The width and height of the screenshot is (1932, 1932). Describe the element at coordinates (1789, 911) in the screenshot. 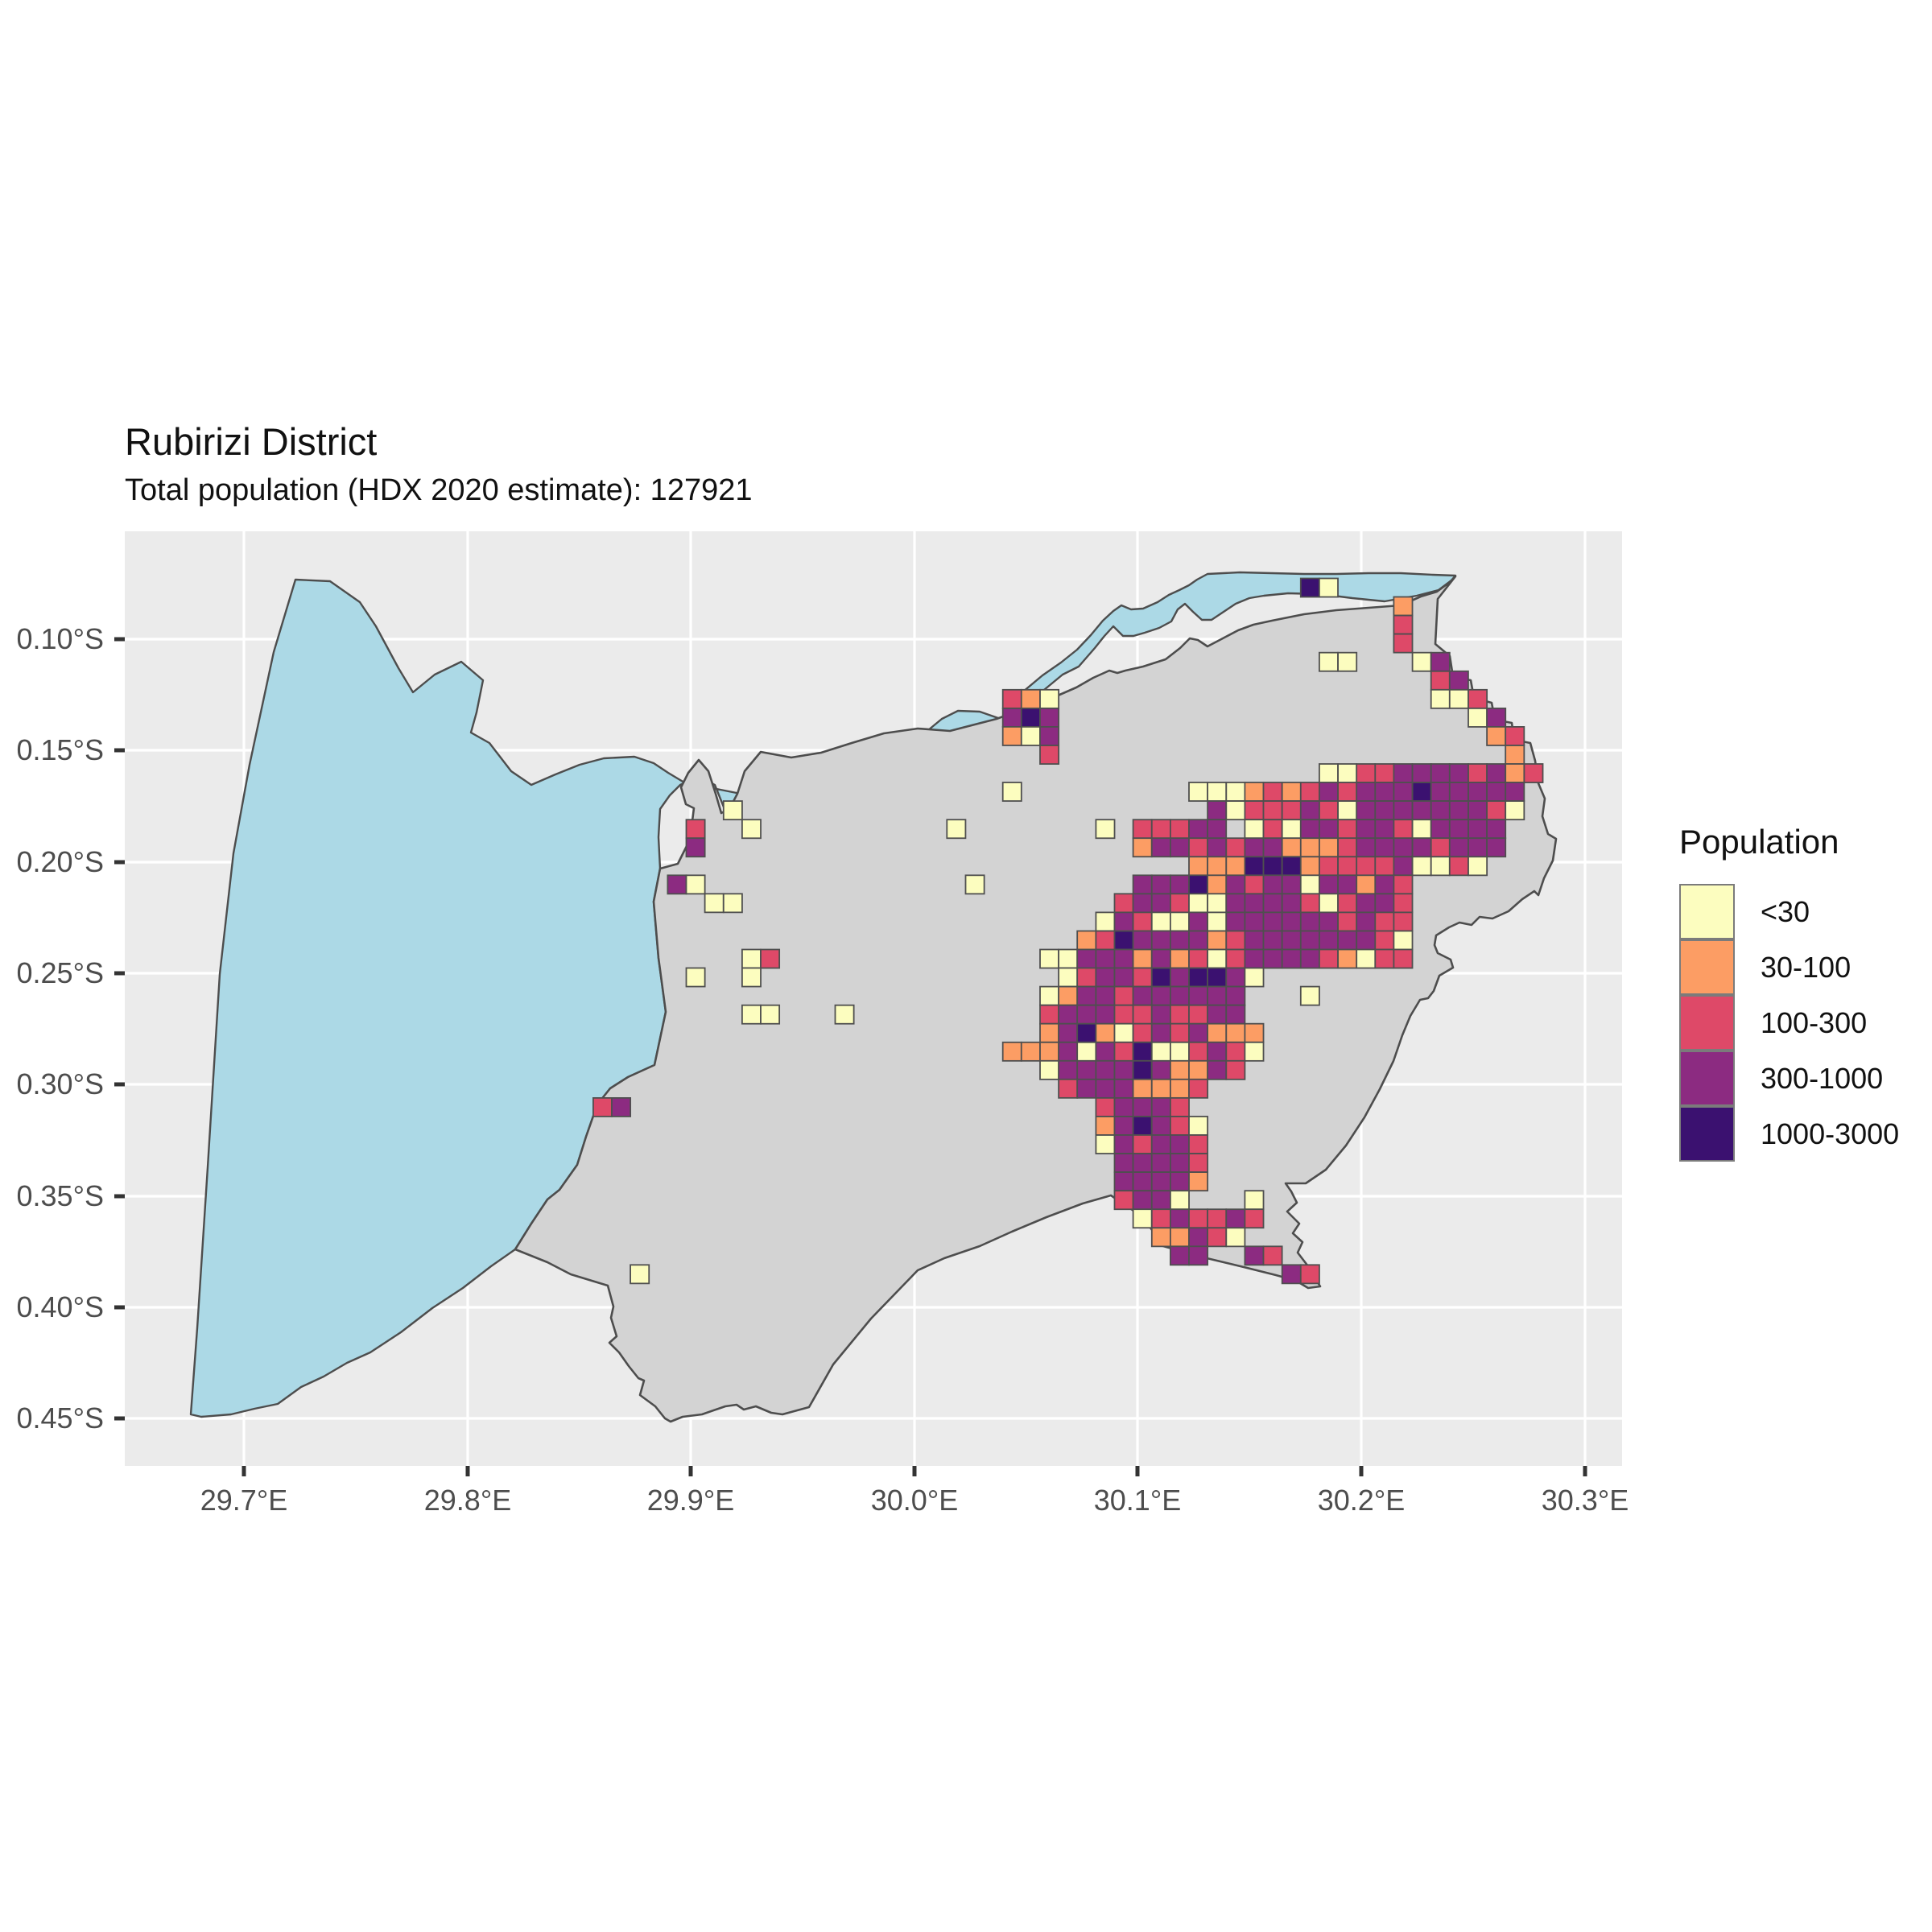

I see `legend-item: <30` at that location.